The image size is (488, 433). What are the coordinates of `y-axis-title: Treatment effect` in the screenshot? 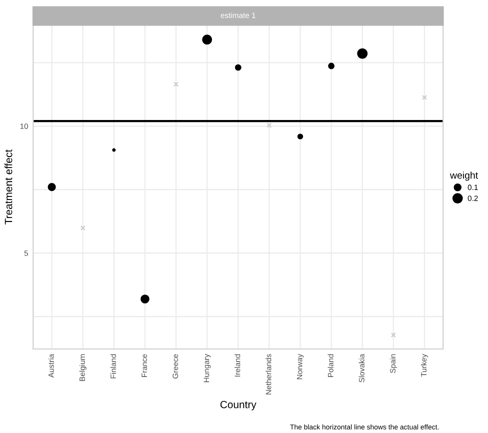 It's located at (8, 186).